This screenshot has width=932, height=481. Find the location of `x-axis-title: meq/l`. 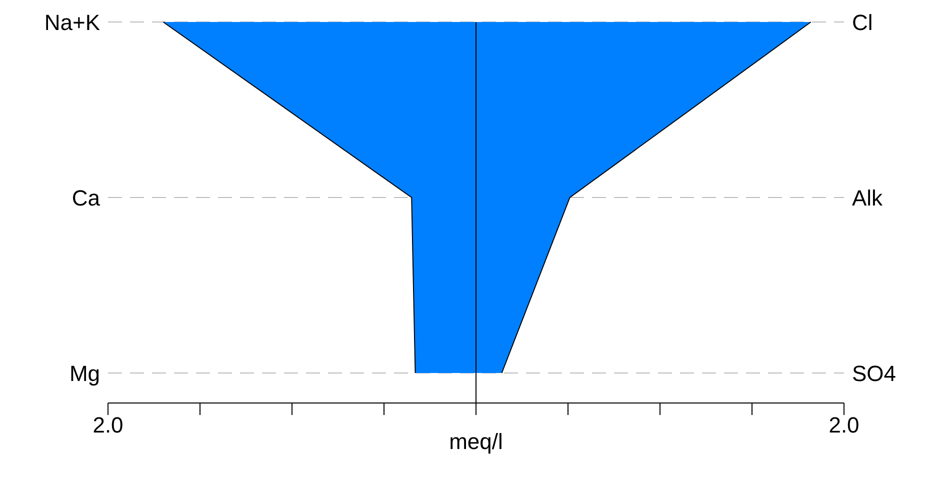

x-axis-title: meq/l is located at coordinates (476, 441).